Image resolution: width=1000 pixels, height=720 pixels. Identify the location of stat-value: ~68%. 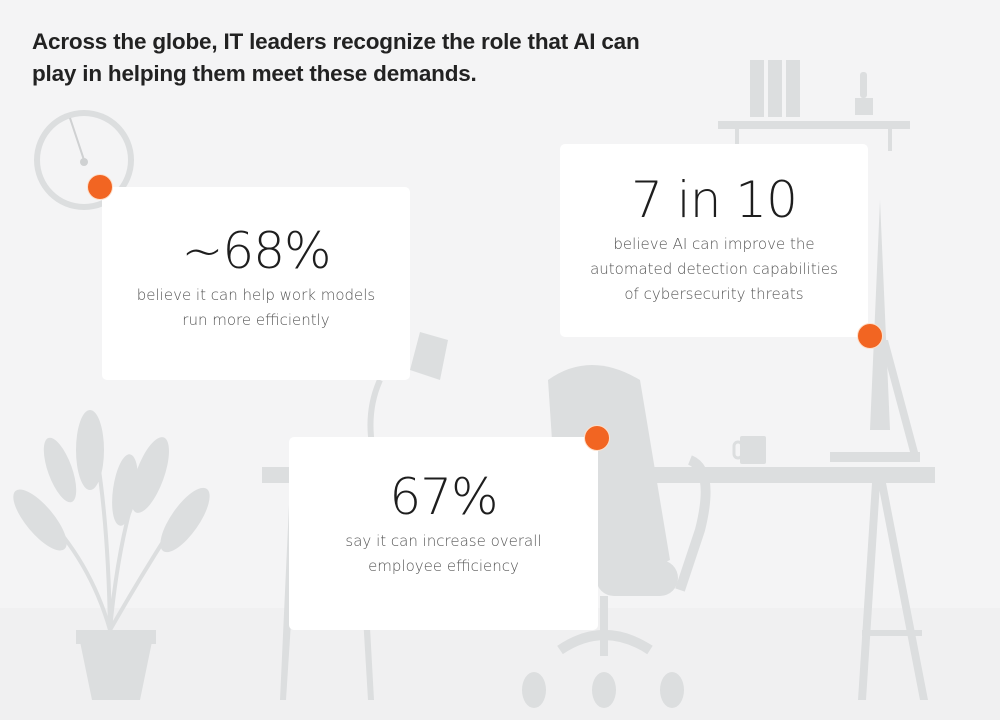
(256, 251).